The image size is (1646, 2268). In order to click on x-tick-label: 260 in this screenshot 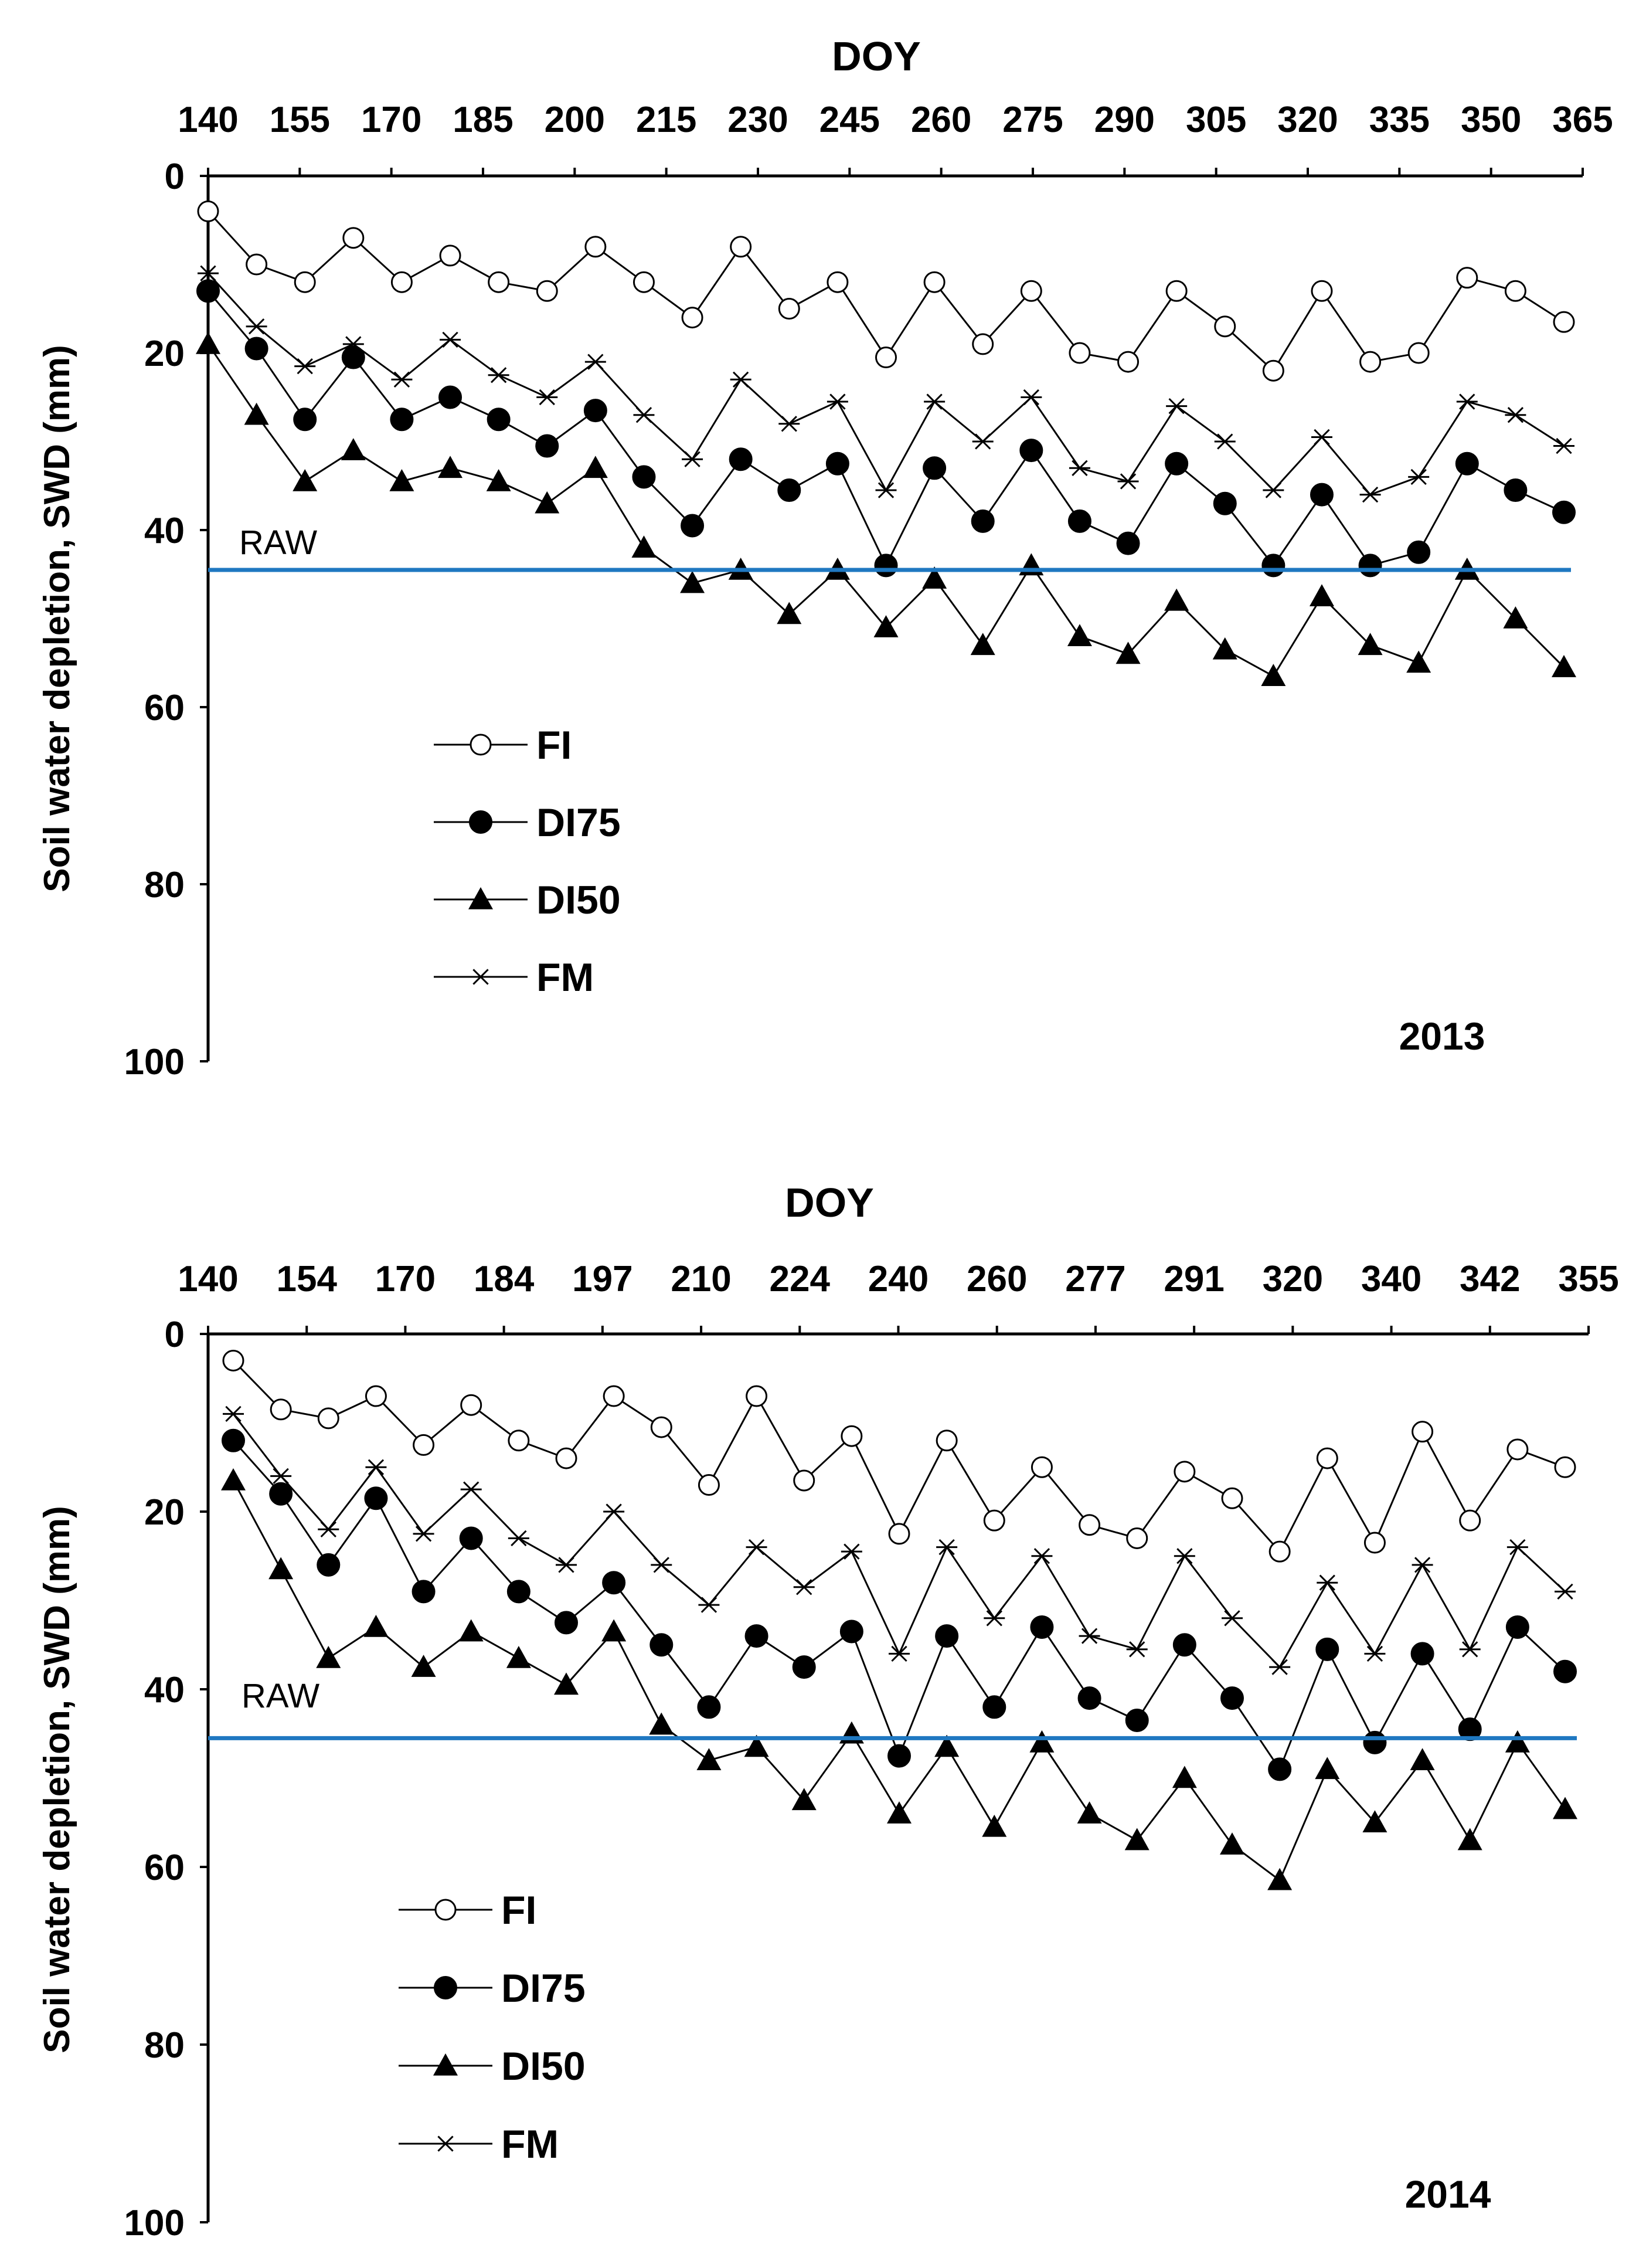, I will do `click(941, 120)`.